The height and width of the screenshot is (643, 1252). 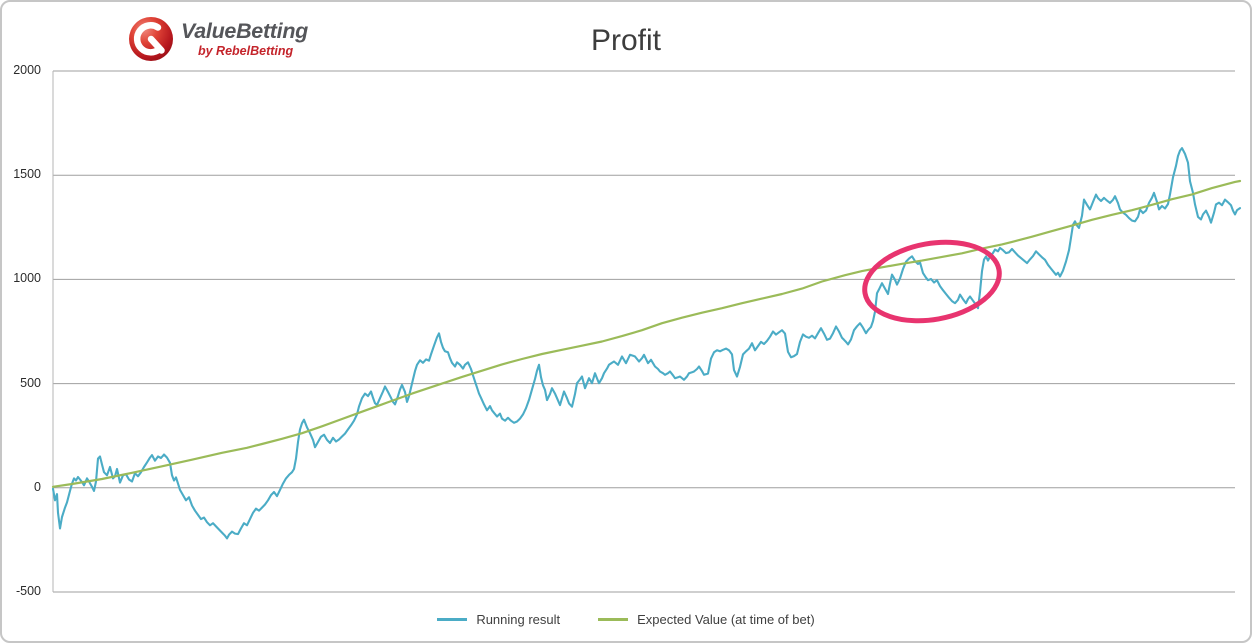 I want to click on logo-byline-text: by RebelBetting, so click(x=246, y=50).